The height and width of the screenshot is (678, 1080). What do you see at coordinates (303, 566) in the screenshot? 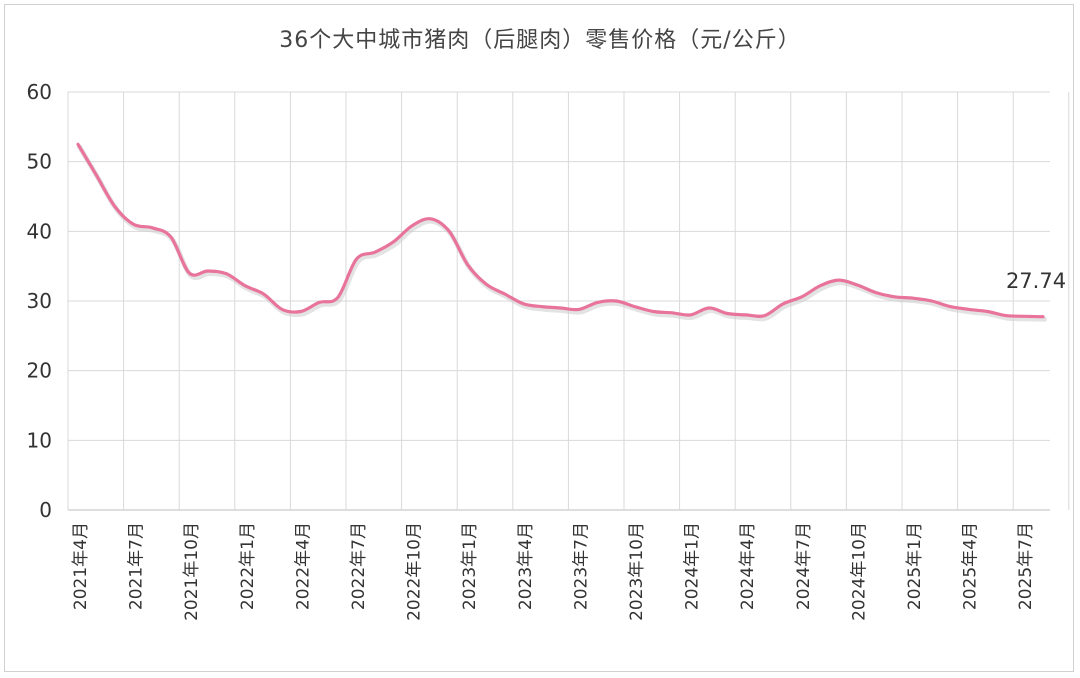
I see `x-tick-label: 2022年4月` at bounding box center [303, 566].